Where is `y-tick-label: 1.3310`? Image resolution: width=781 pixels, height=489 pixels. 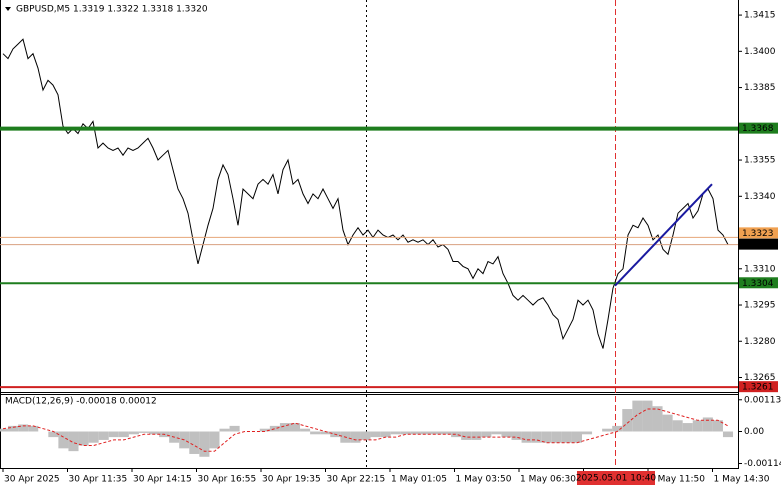
y-tick-label: 1.3310 is located at coordinates (760, 269).